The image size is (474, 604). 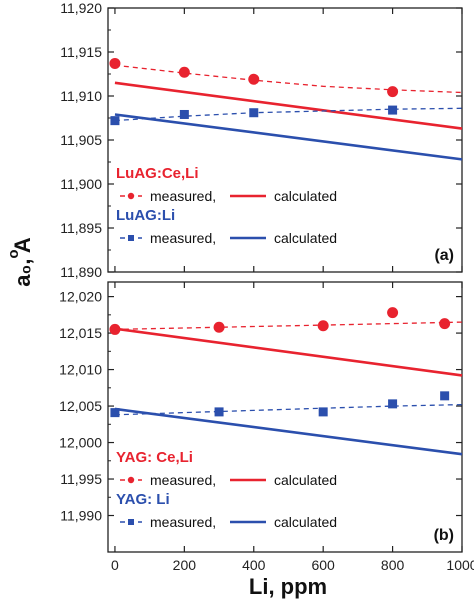 I want to click on y-tick-label: 11,915, so click(x=81, y=52).